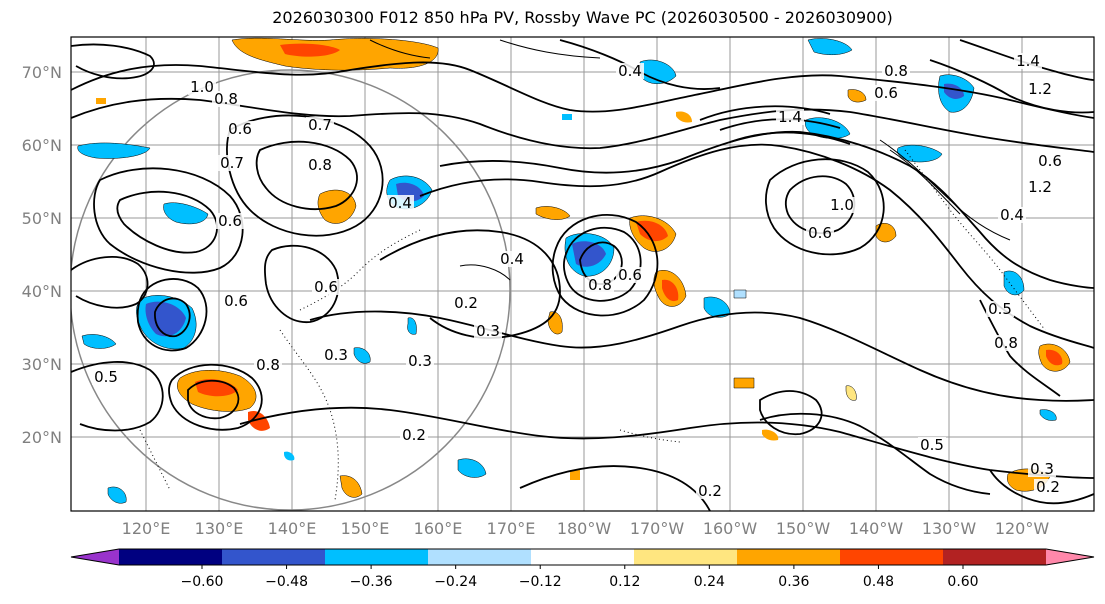  I want to click on colorbar-tick-label: 0.60, so click(962, 582).